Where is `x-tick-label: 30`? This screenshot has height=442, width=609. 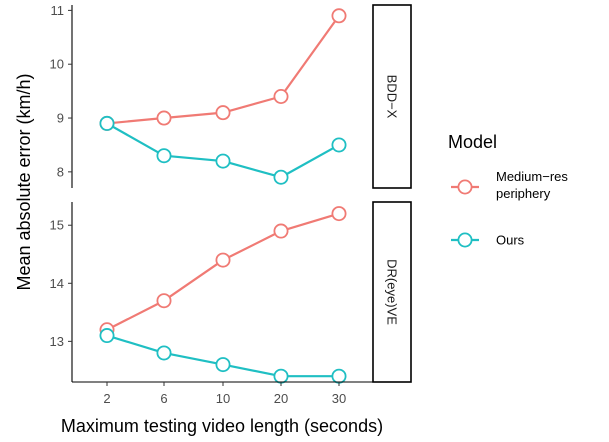
x-tick-label: 30 is located at coordinates (339, 398).